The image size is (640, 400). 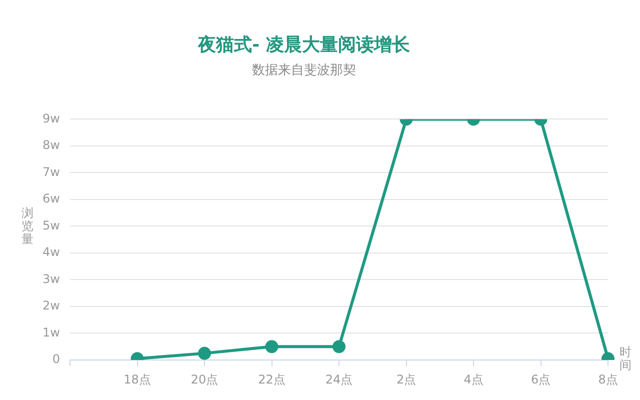 What do you see at coordinates (51, 118) in the screenshot?
I see `y-tick-label: 9w` at bounding box center [51, 118].